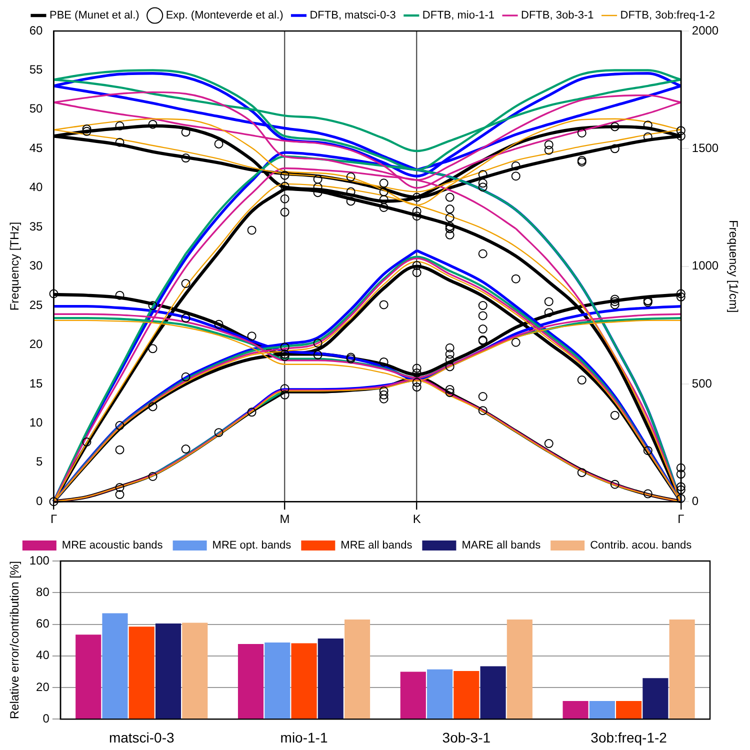 The width and height of the screenshot is (750, 750). What do you see at coordinates (40, 461) in the screenshot?
I see `y-tick-label: 5` at bounding box center [40, 461].